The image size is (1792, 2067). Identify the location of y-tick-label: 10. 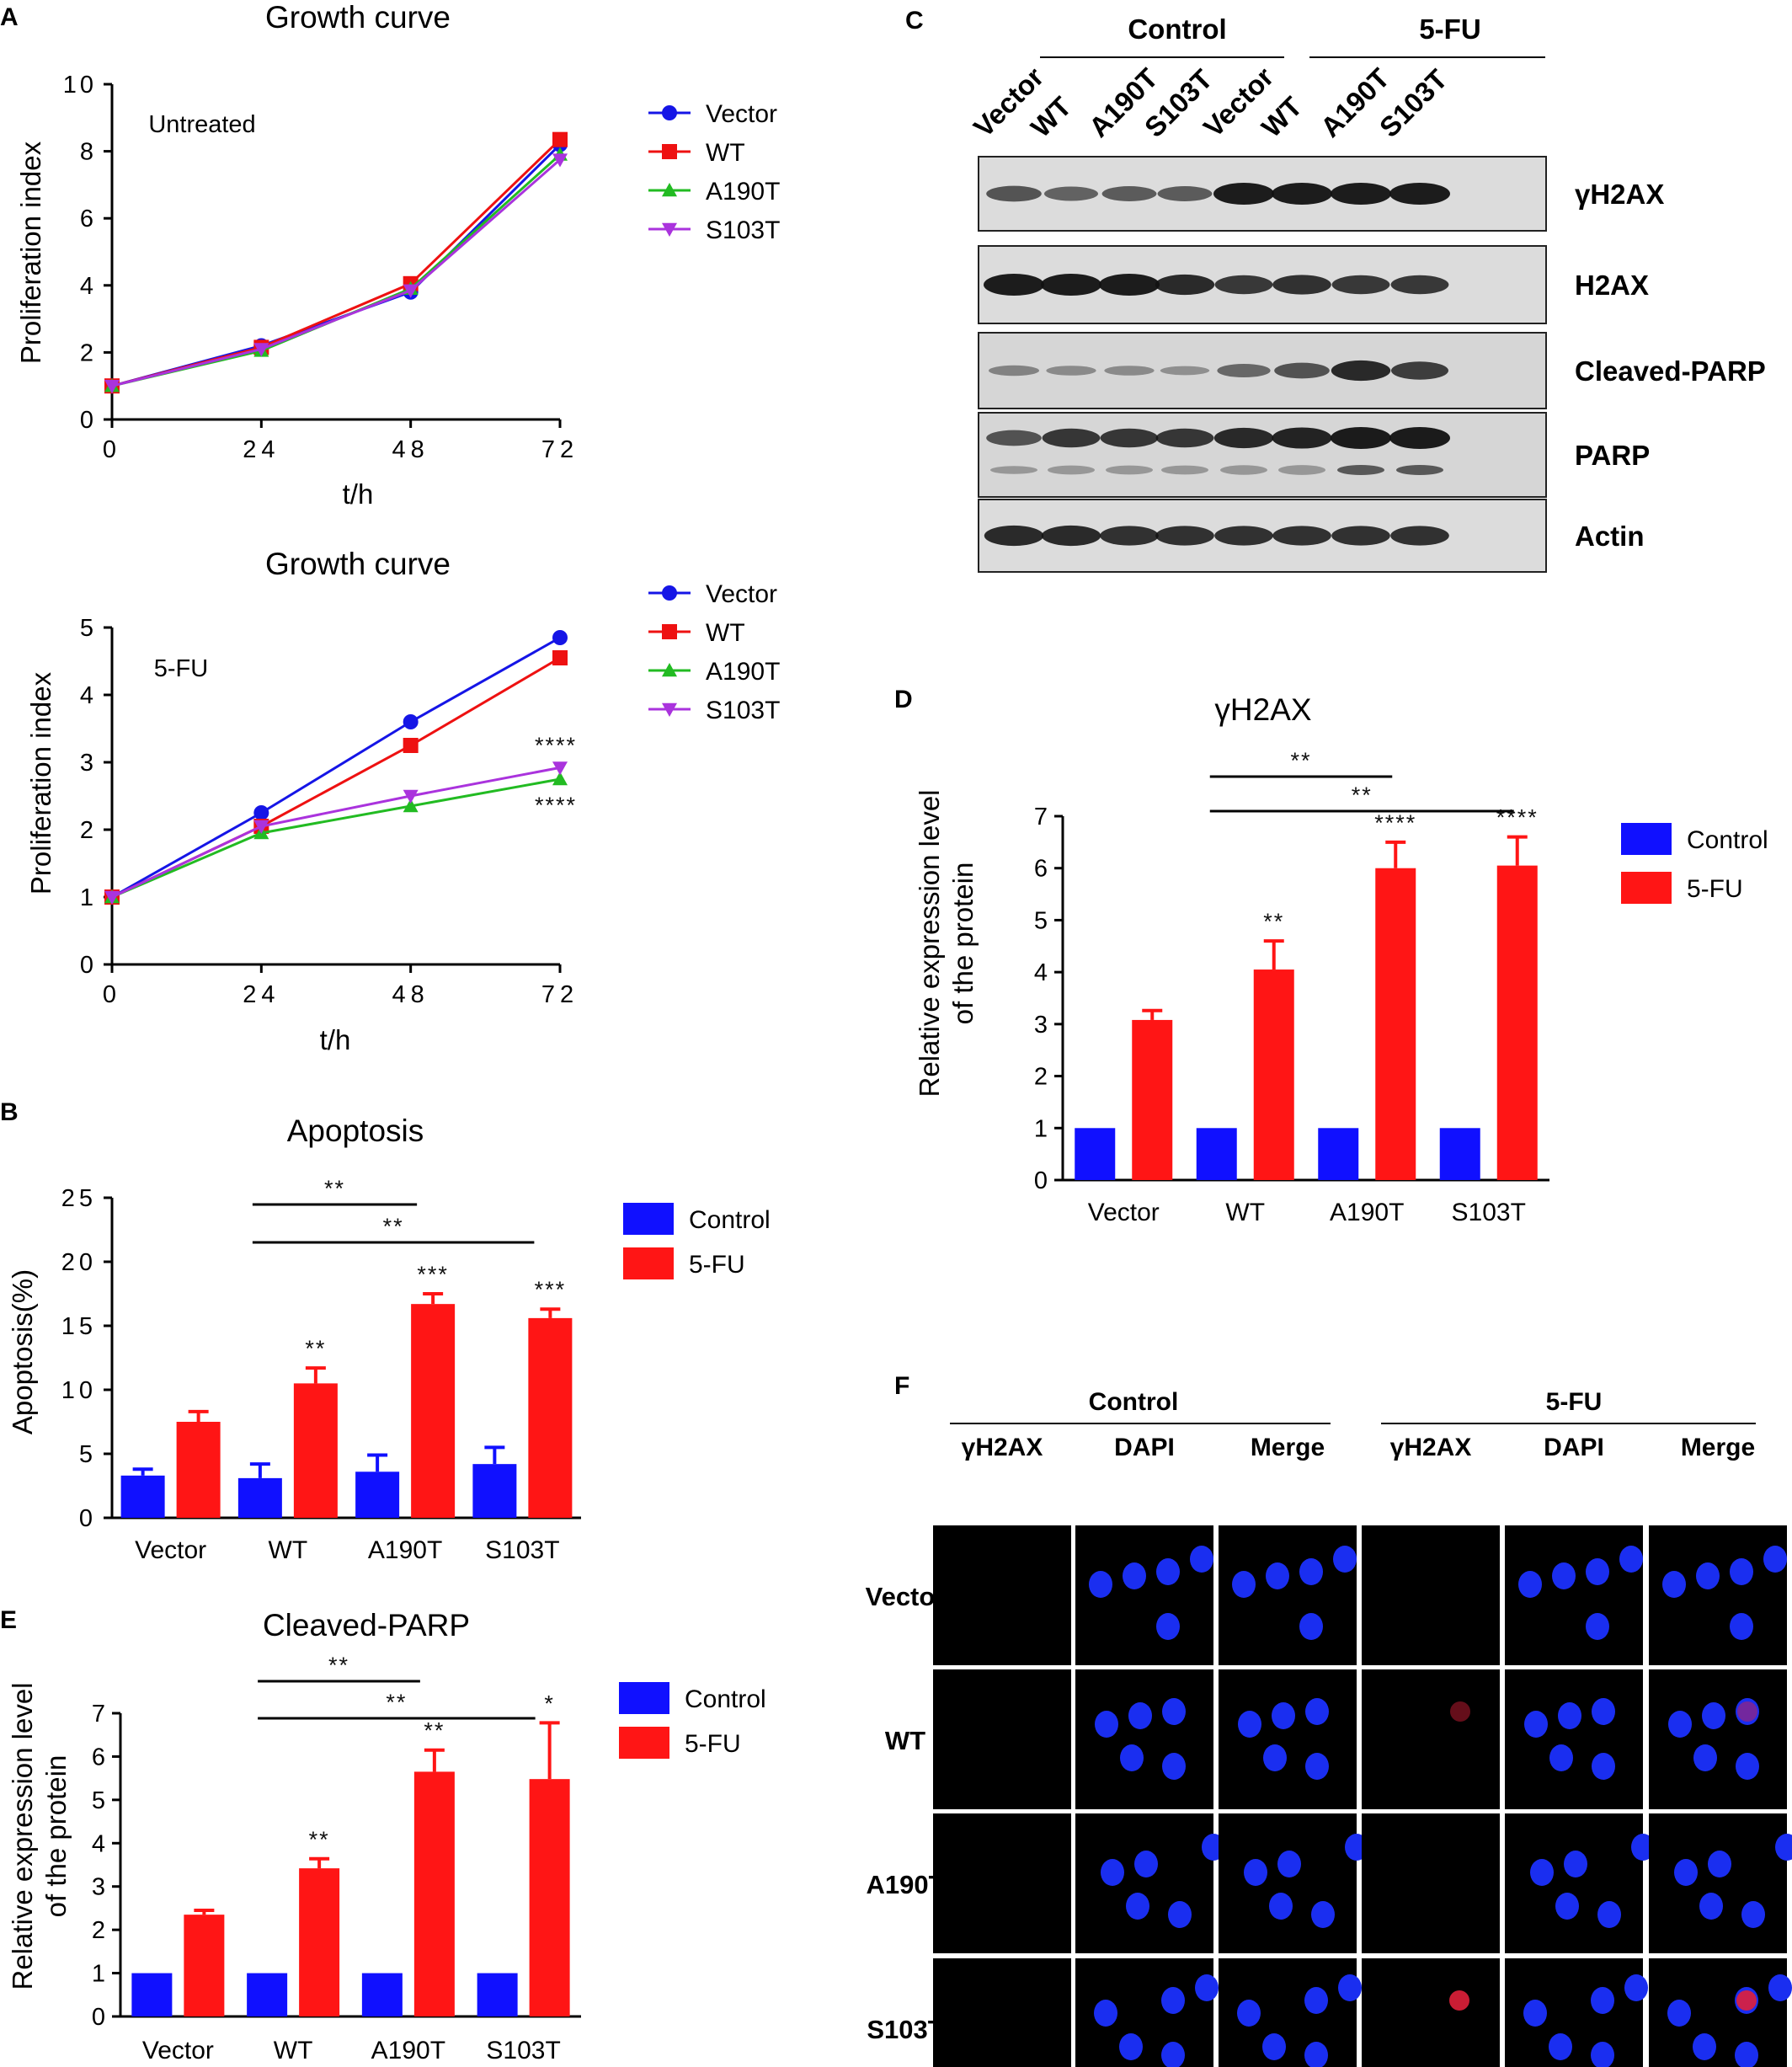
(80, 85).